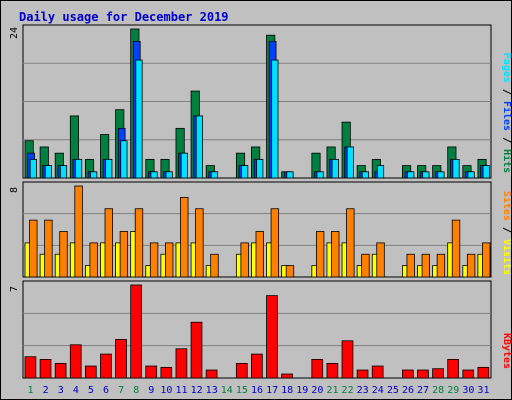  I want to click on day-label-24: 24, so click(378, 390).